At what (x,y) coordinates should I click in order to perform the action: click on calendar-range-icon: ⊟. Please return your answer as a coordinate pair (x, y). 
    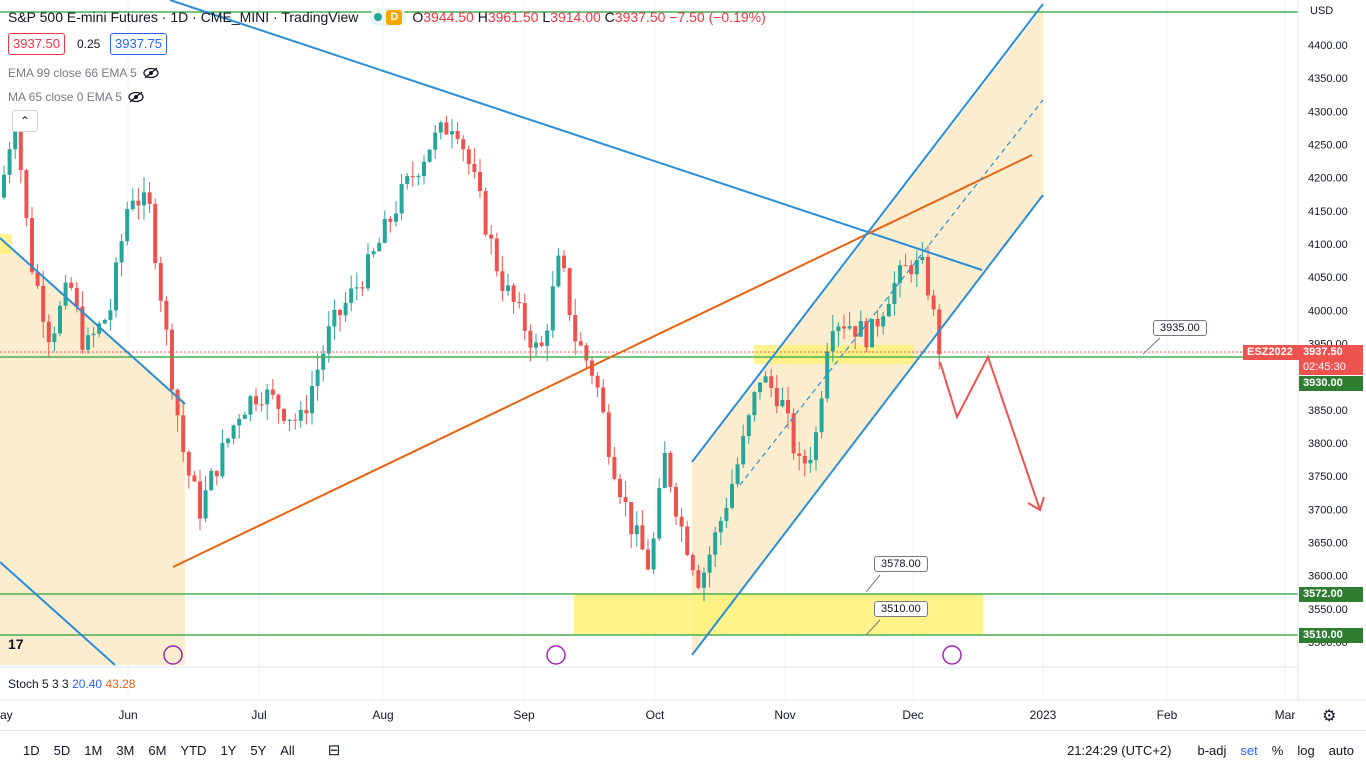
    Looking at the image, I should click on (334, 750).